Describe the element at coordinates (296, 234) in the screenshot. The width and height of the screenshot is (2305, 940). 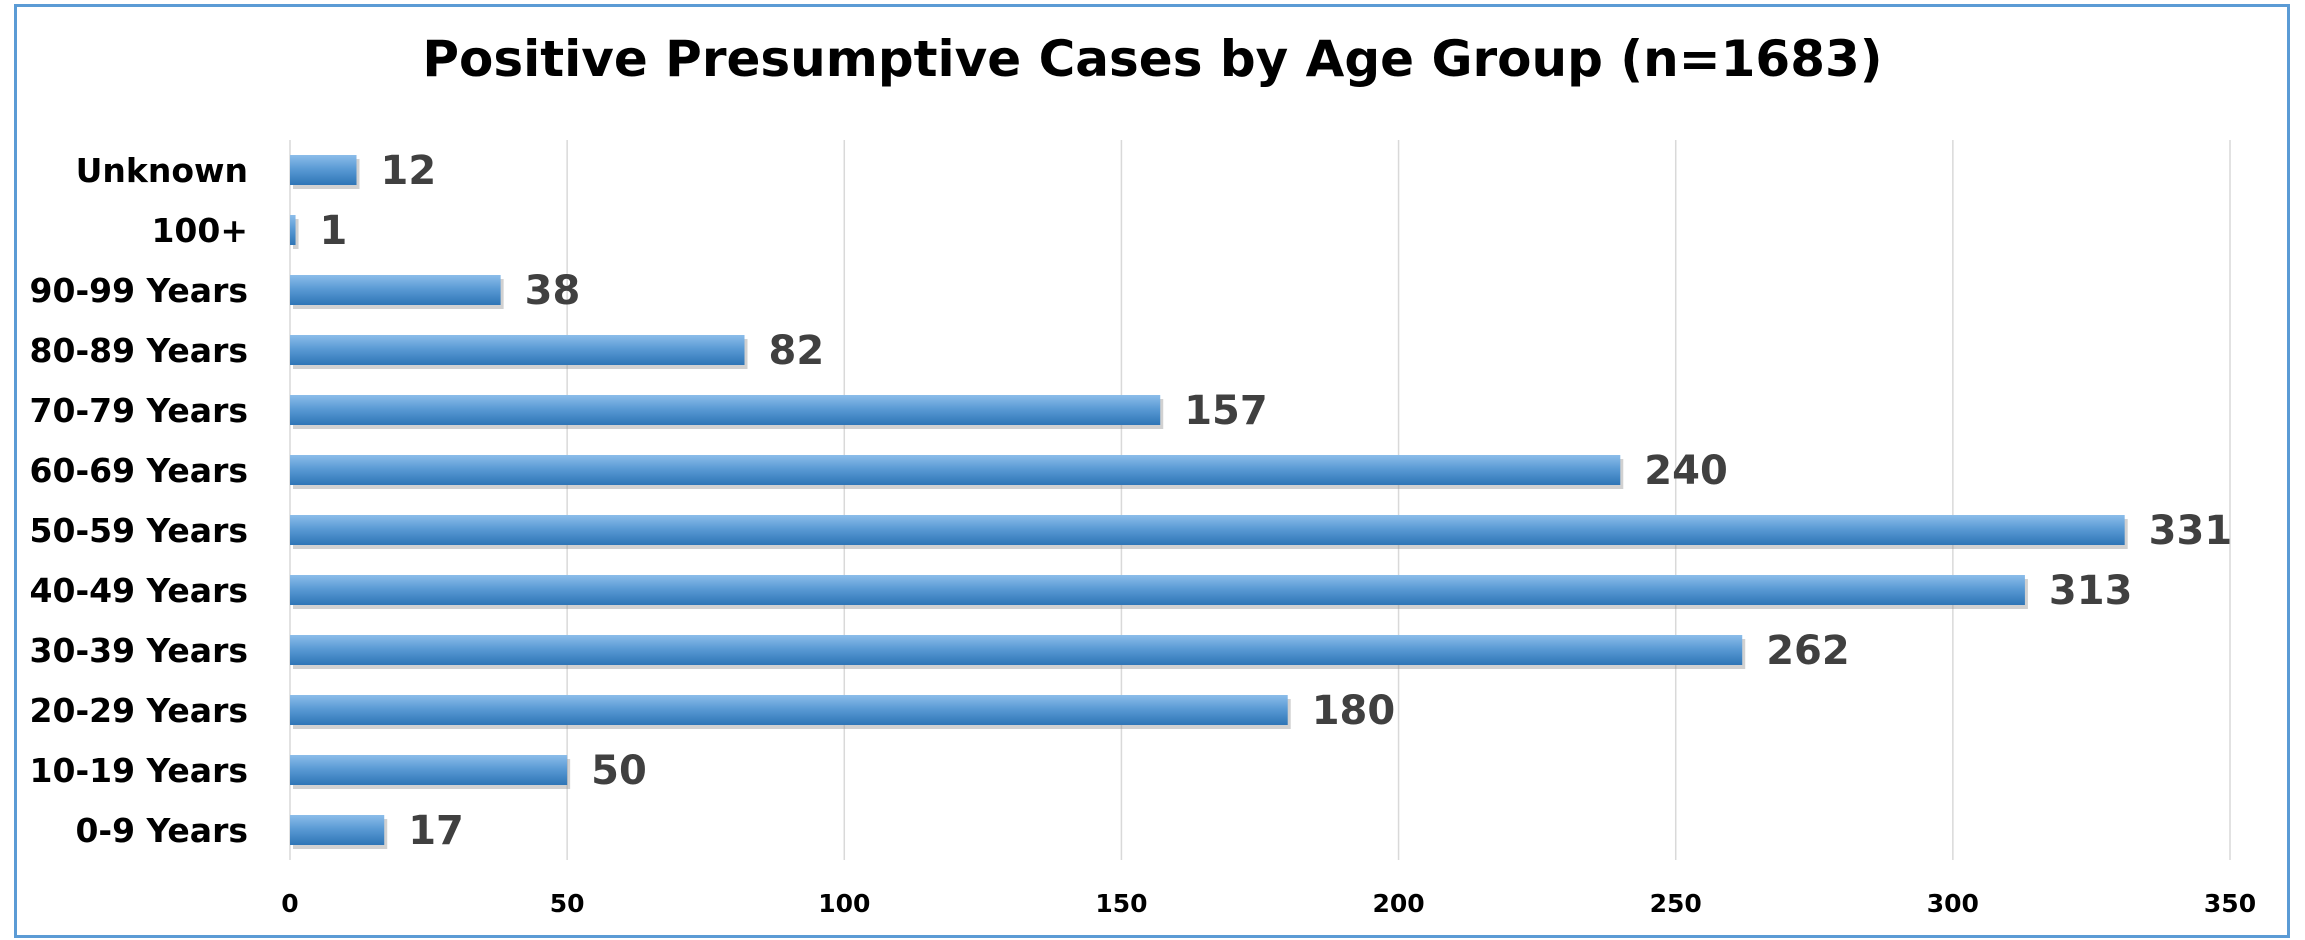
I see `bar-shadow` at that location.